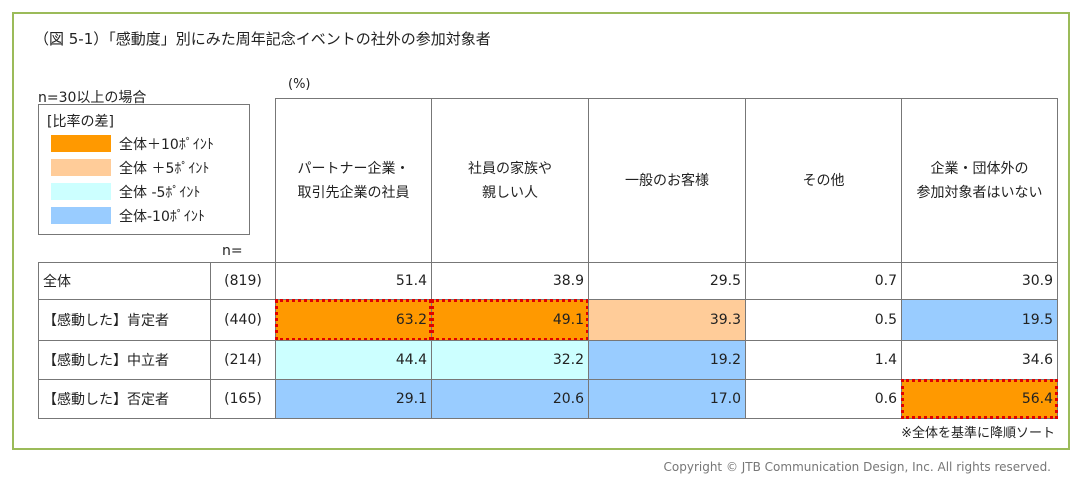 The width and height of the screenshot is (1077, 485). What do you see at coordinates (823, 320) in the screenshot?
I see `data-cell: 0.5` at bounding box center [823, 320].